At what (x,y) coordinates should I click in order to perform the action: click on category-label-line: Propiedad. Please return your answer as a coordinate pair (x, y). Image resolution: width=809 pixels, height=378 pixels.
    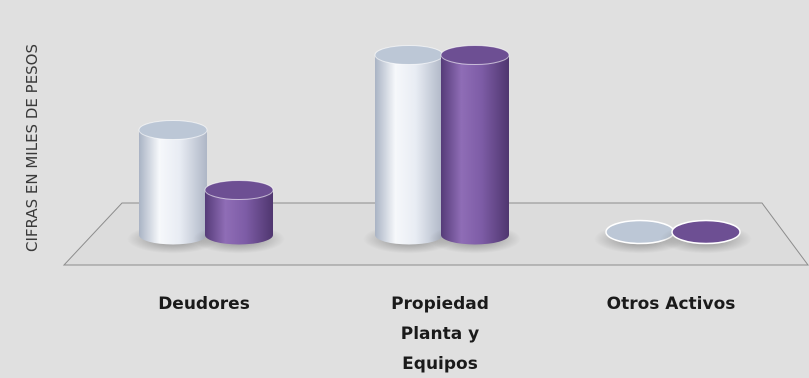
    Looking at the image, I should click on (440, 304).